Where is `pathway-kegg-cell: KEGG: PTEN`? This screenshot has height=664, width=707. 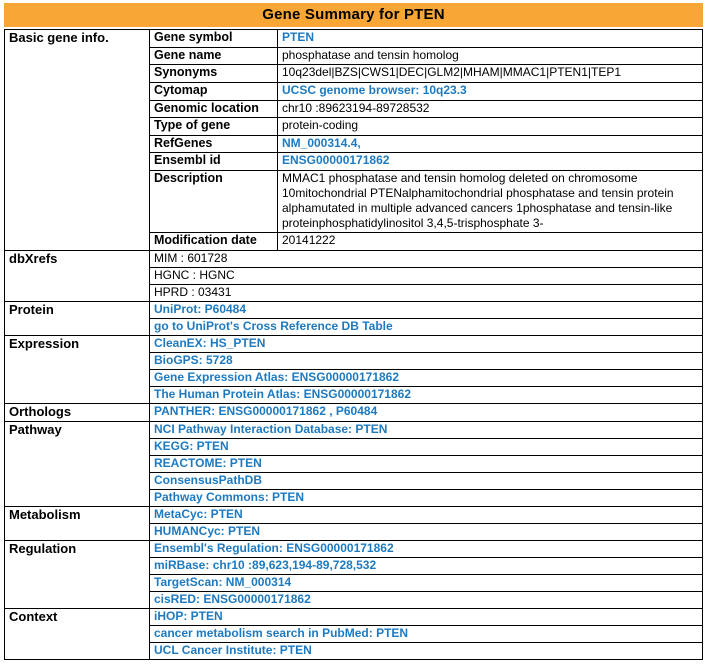 pathway-kegg-cell: KEGG: PTEN is located at coordinates (426, 446).